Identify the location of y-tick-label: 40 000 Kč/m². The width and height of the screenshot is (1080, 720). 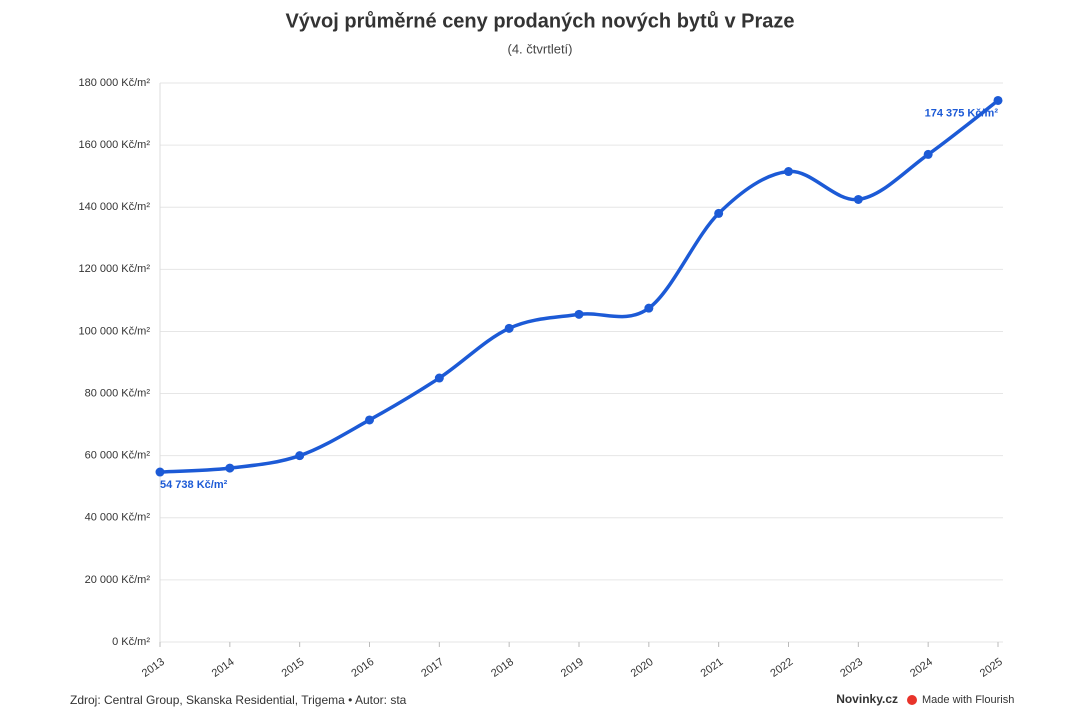
(118, 518).